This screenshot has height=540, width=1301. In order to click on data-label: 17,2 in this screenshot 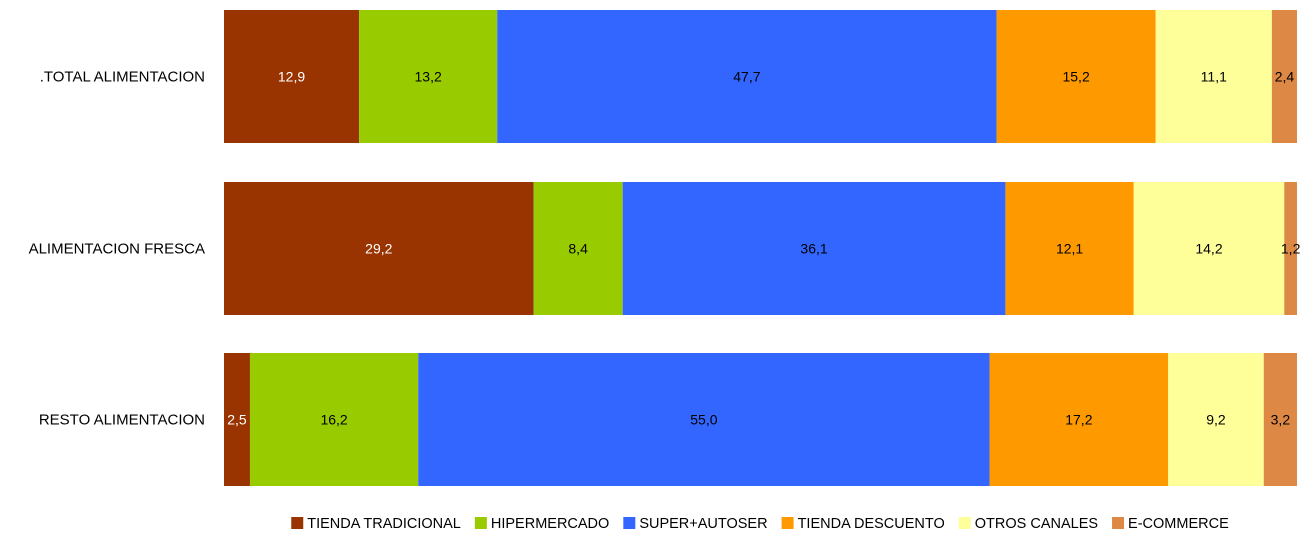, I will do `click(1078, 420)`.